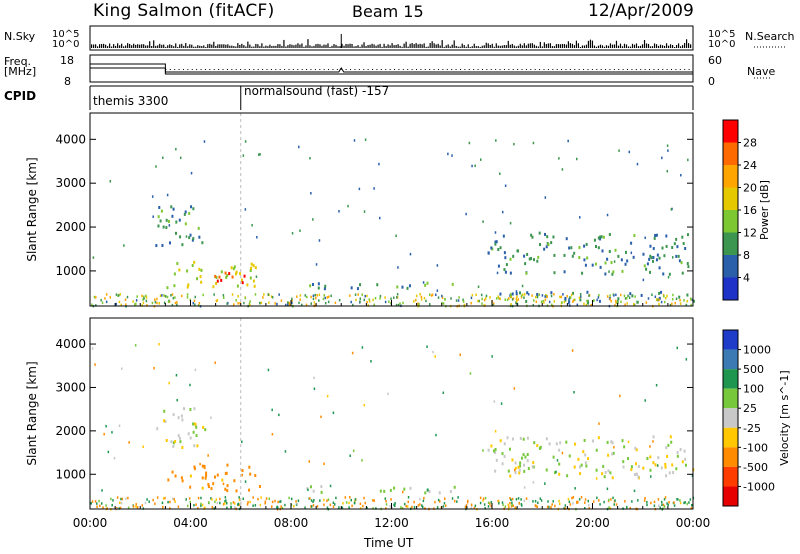  Describe the element at coordinates (753, 369) in the screenshot. I see `velocity-colorbar-label: 500` at that location.